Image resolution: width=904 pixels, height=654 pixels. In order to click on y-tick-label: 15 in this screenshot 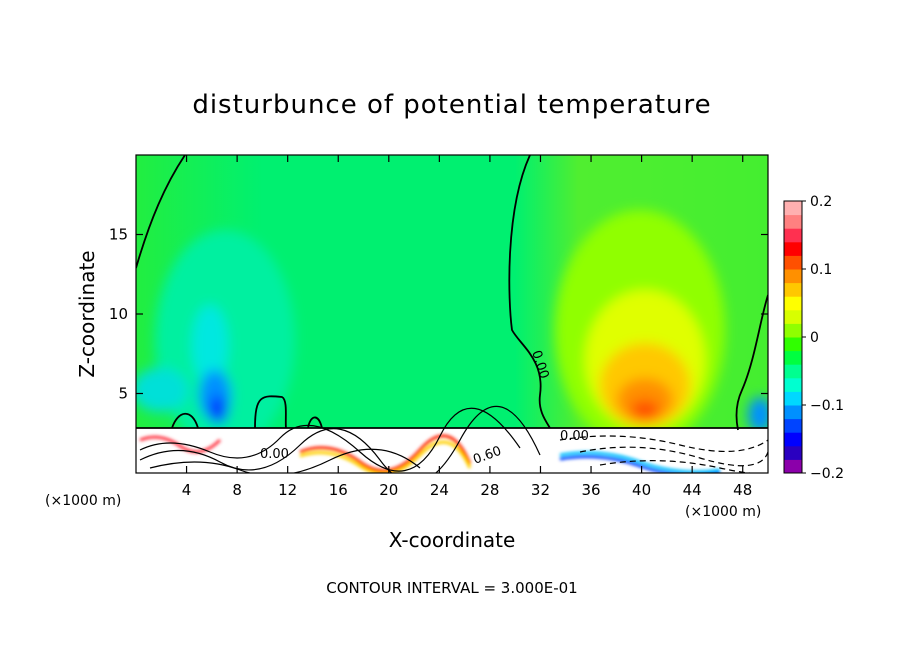, I will do `click(118, 235)`.